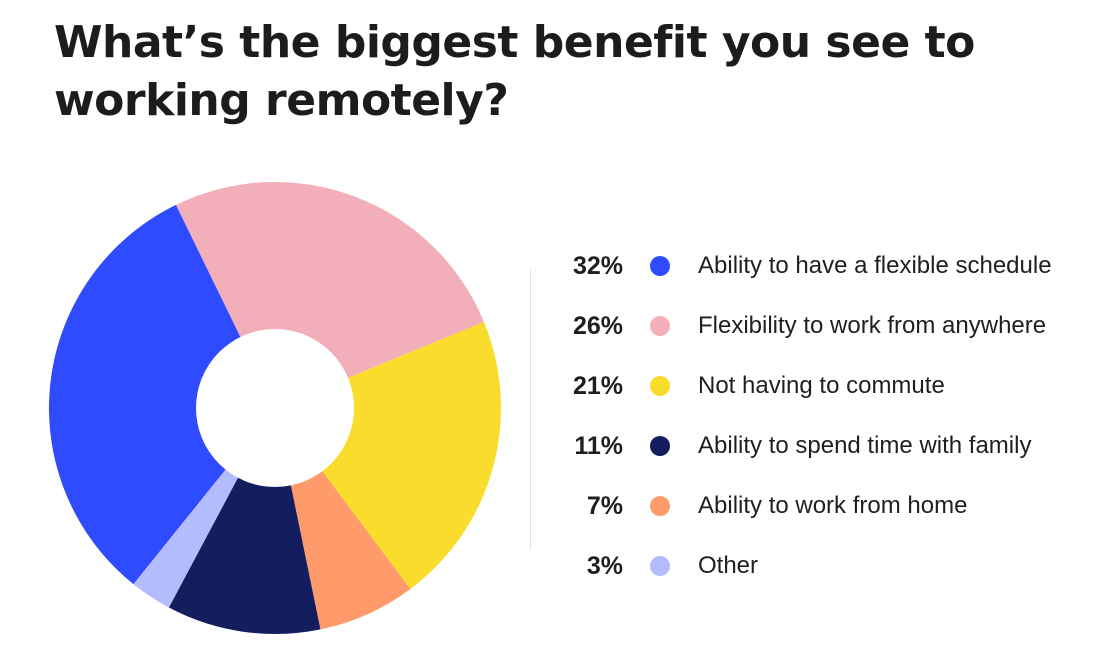 This screenshot has width=1096, height=660. I want to click on legend-label: Flexibility to work from anywhere, so click(872, 325).